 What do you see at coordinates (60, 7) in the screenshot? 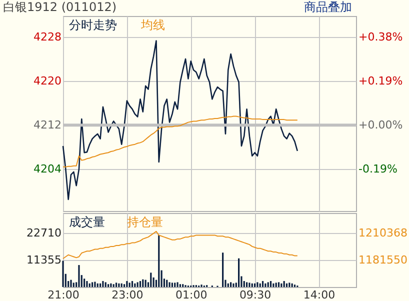
I see `chart-title: 白银1912 (011012)` at bounding box center [60, 7].